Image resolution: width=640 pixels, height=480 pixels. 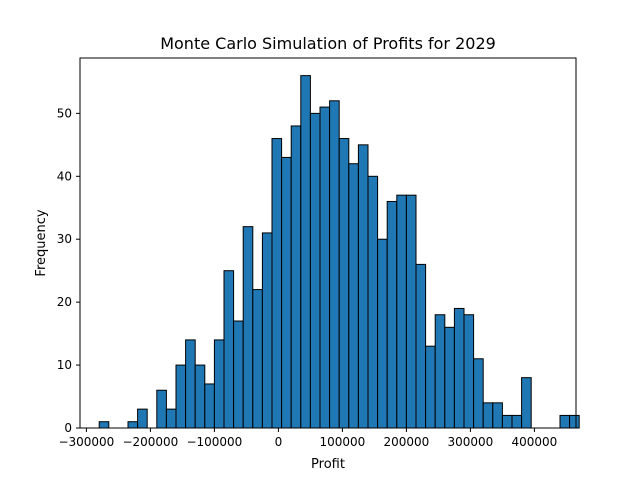 What do you see at coordinates (342, 442) in the screenshot?
I see `x-tick-label: 100000` at bounding box center [342, 442].